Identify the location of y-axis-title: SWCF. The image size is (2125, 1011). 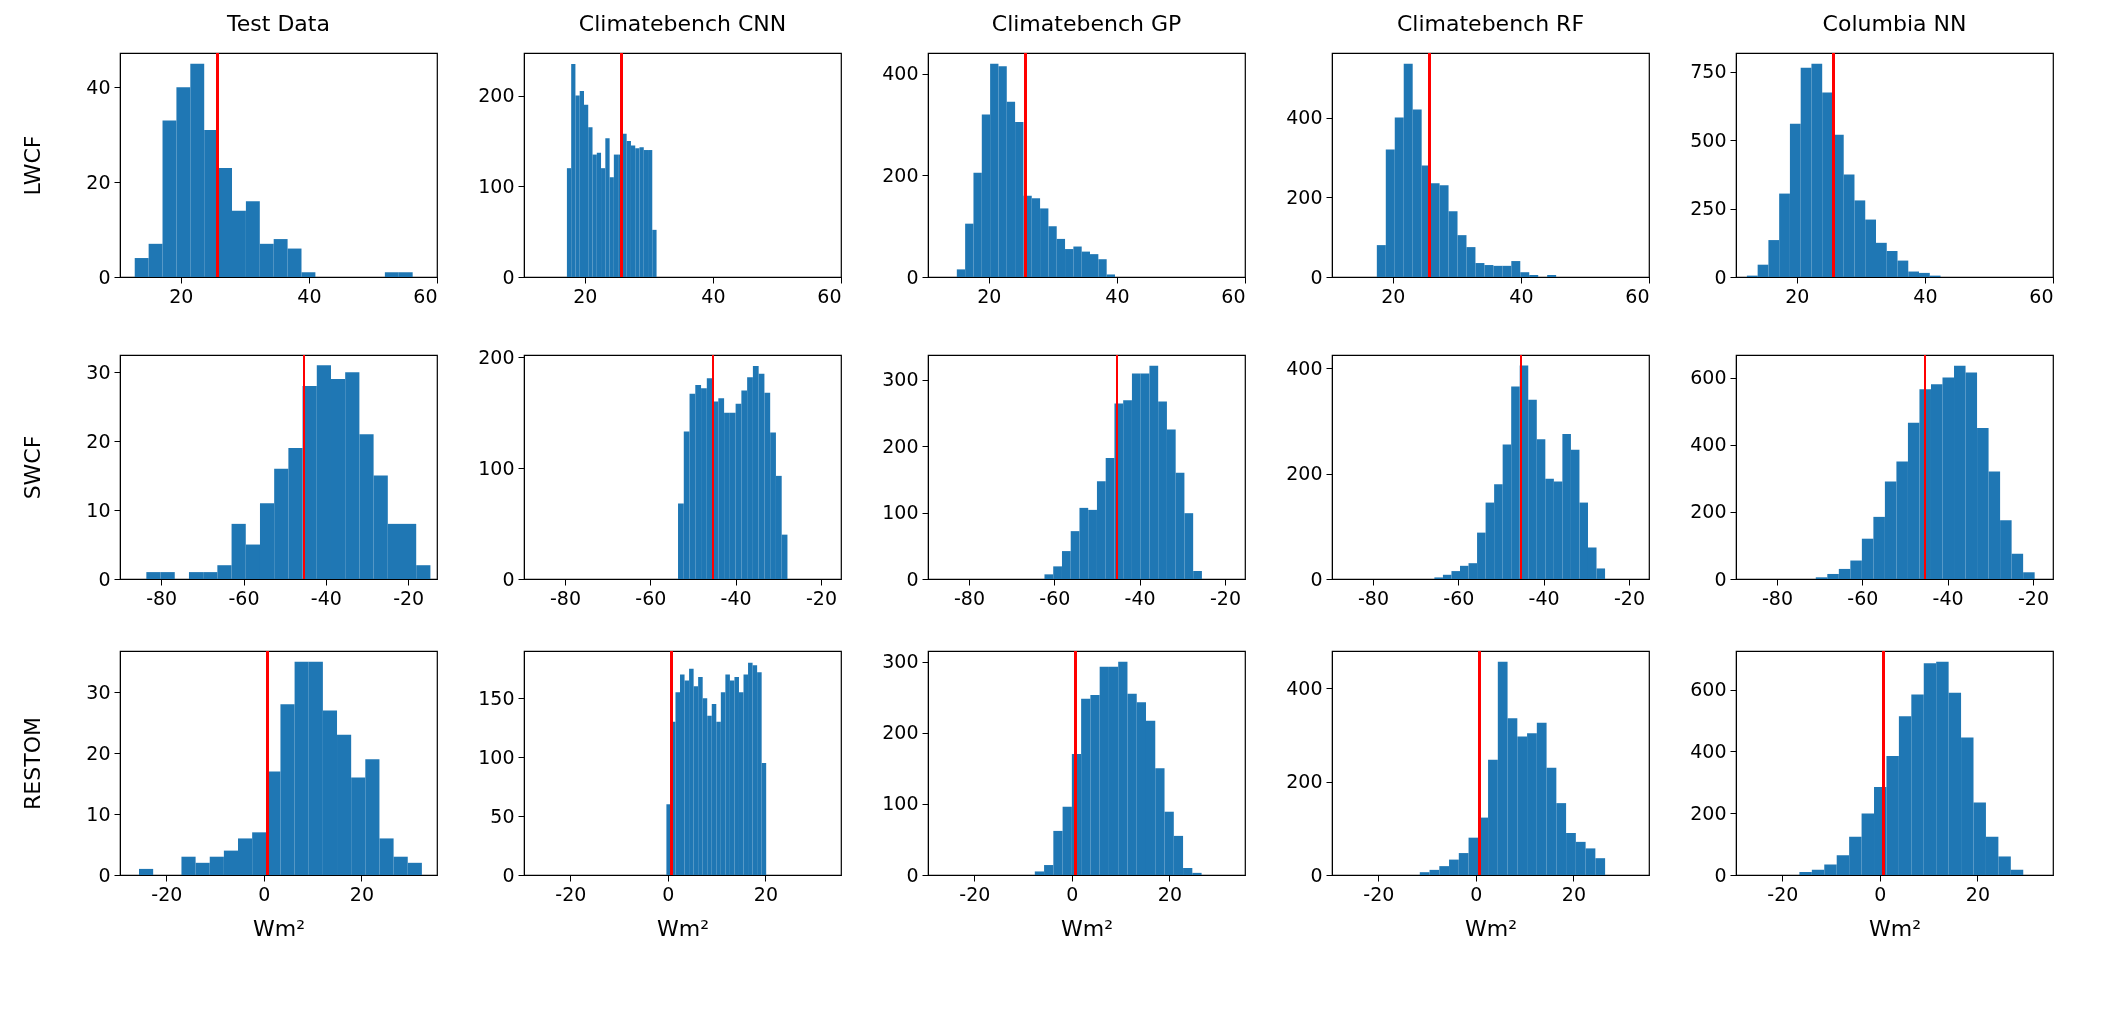
(32, 467).